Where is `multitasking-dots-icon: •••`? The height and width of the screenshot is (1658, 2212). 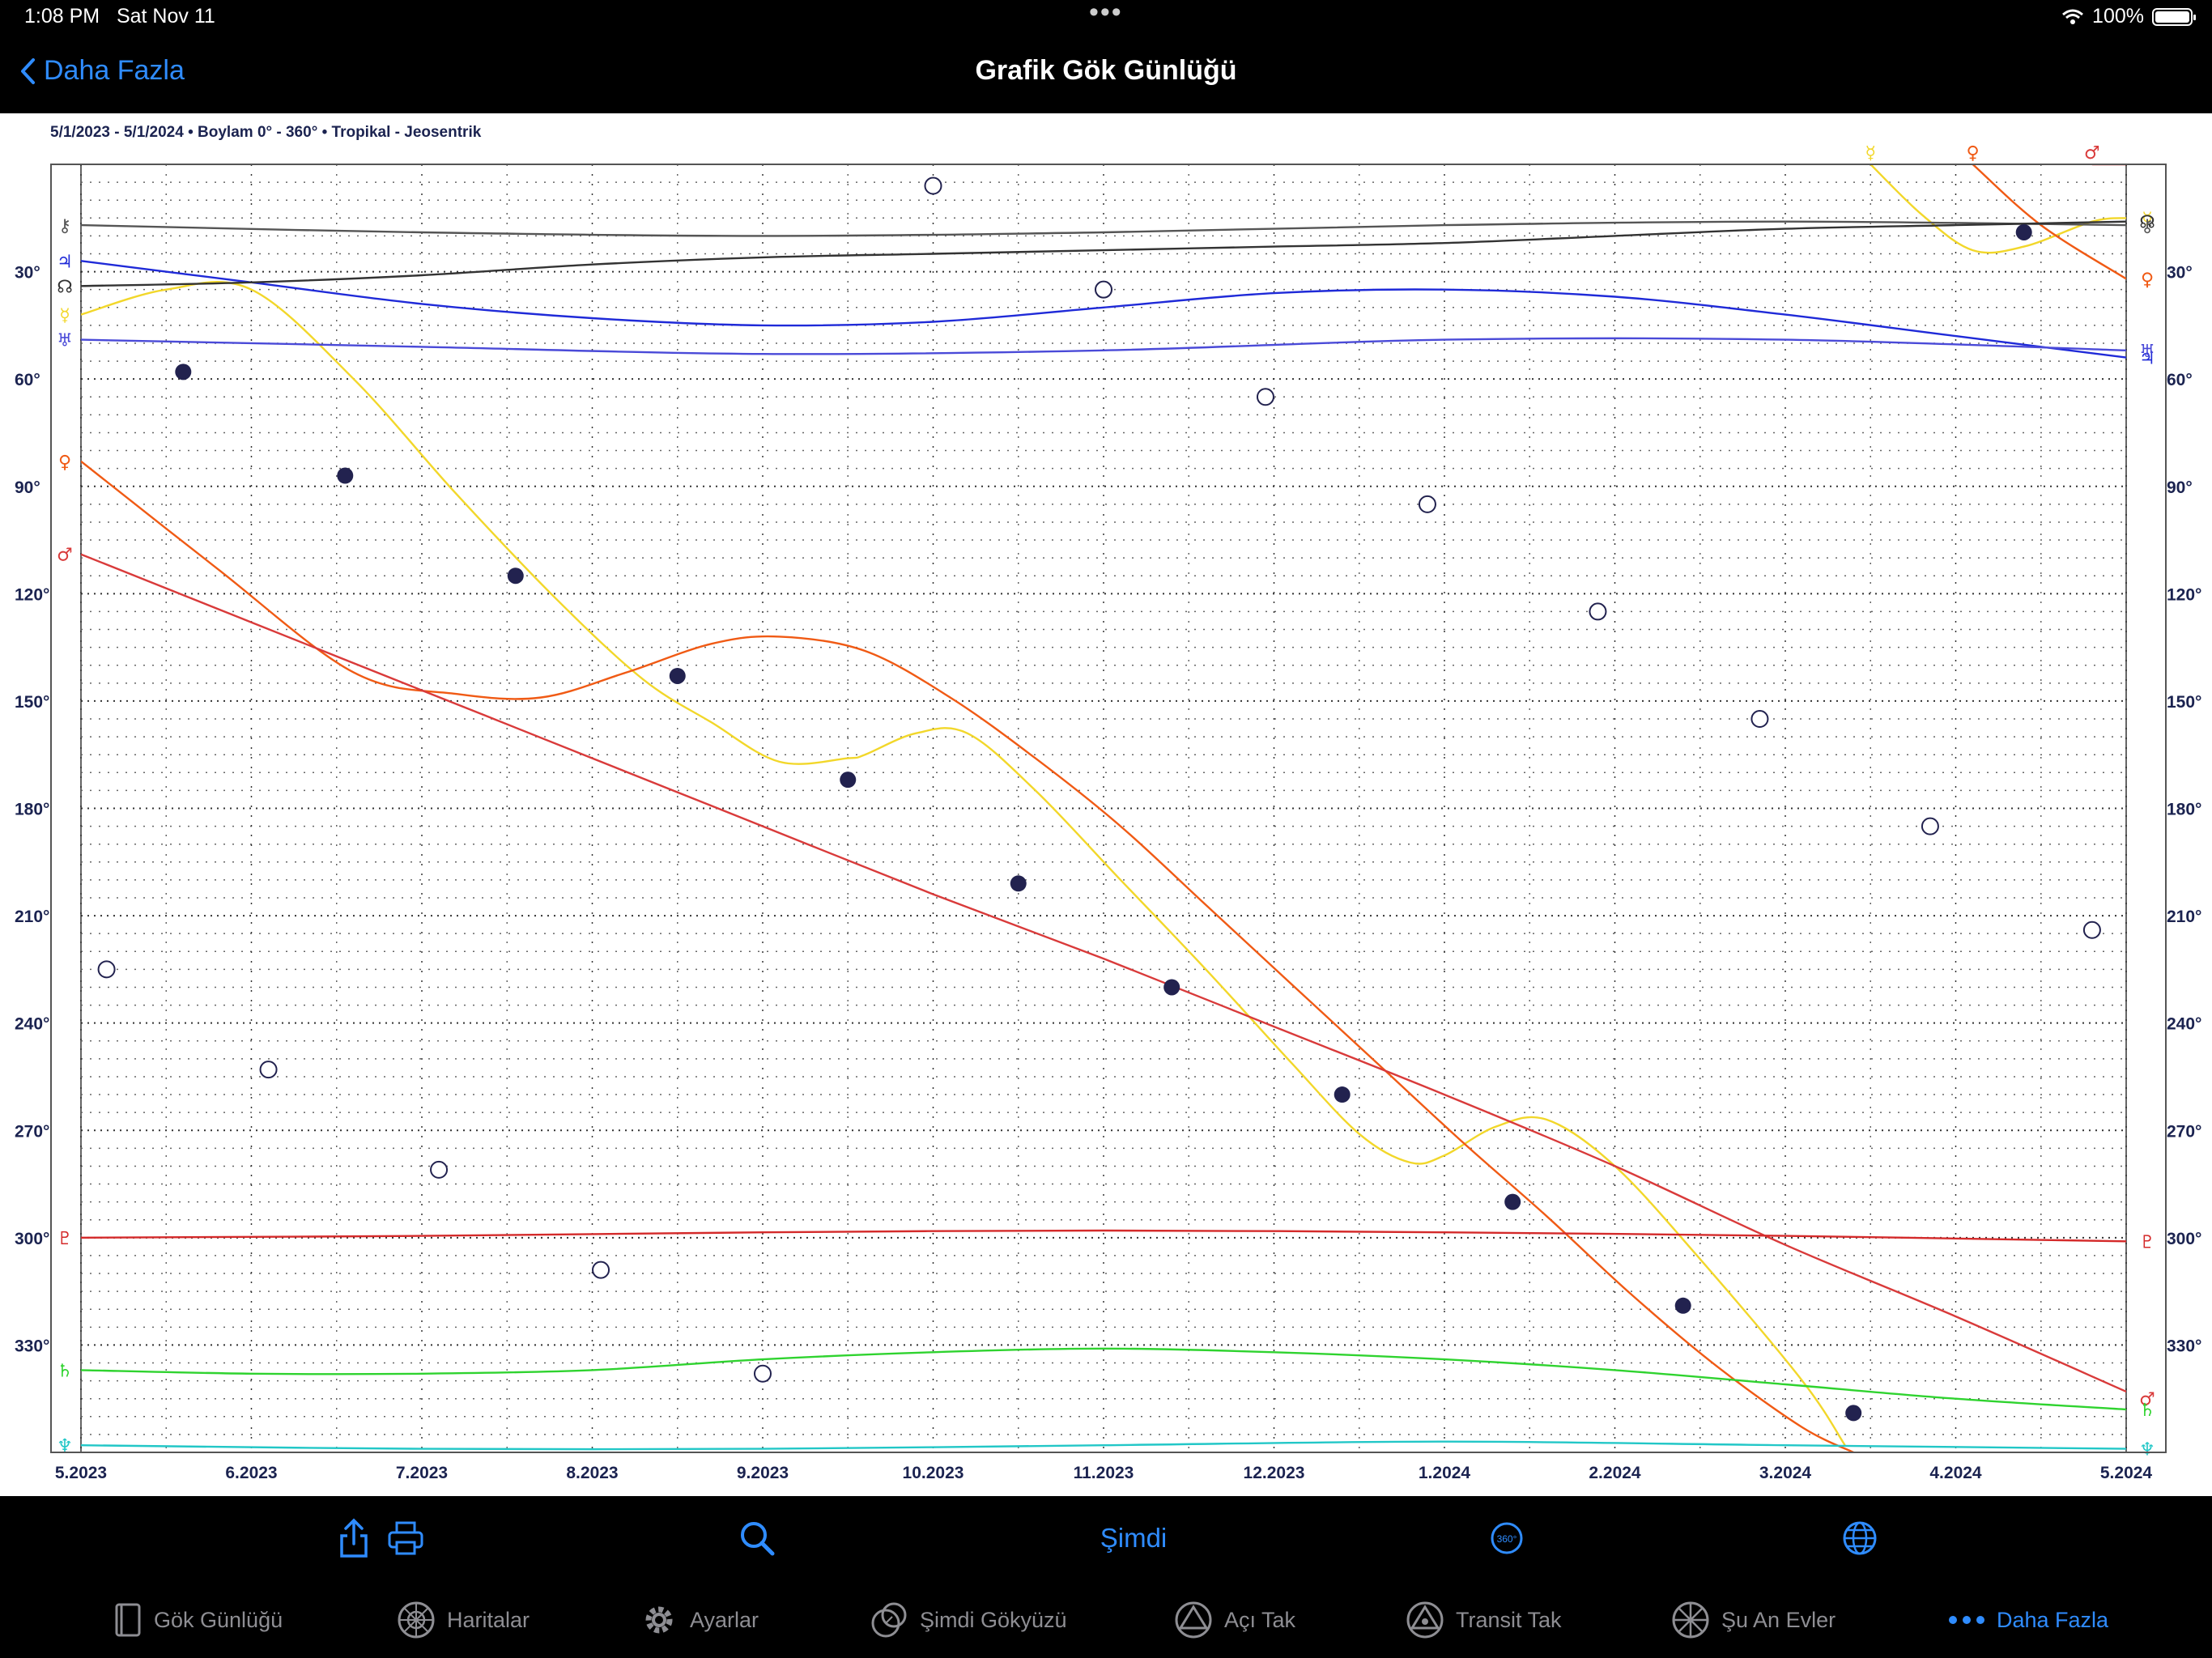
multitasking-dots-icon: ••• is located at coordinates (1106, 14).